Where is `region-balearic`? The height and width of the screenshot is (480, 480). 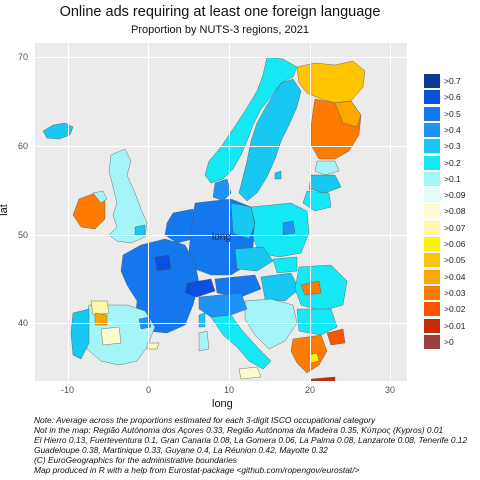 region-balearic is located at coordinates (153, 346).